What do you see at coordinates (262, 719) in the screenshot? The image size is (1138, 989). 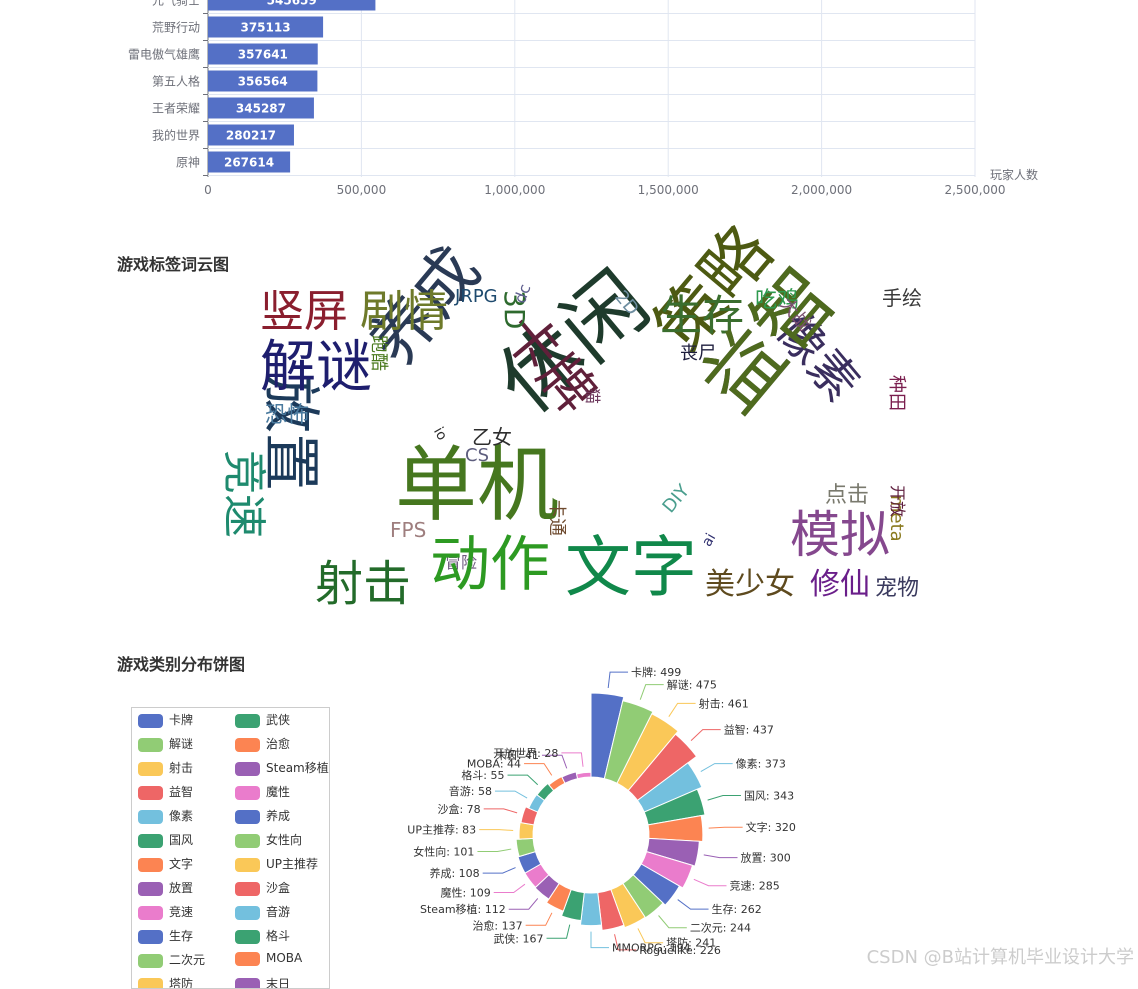 I see `legend-item: 武侠` at bounding box center [262, 719].